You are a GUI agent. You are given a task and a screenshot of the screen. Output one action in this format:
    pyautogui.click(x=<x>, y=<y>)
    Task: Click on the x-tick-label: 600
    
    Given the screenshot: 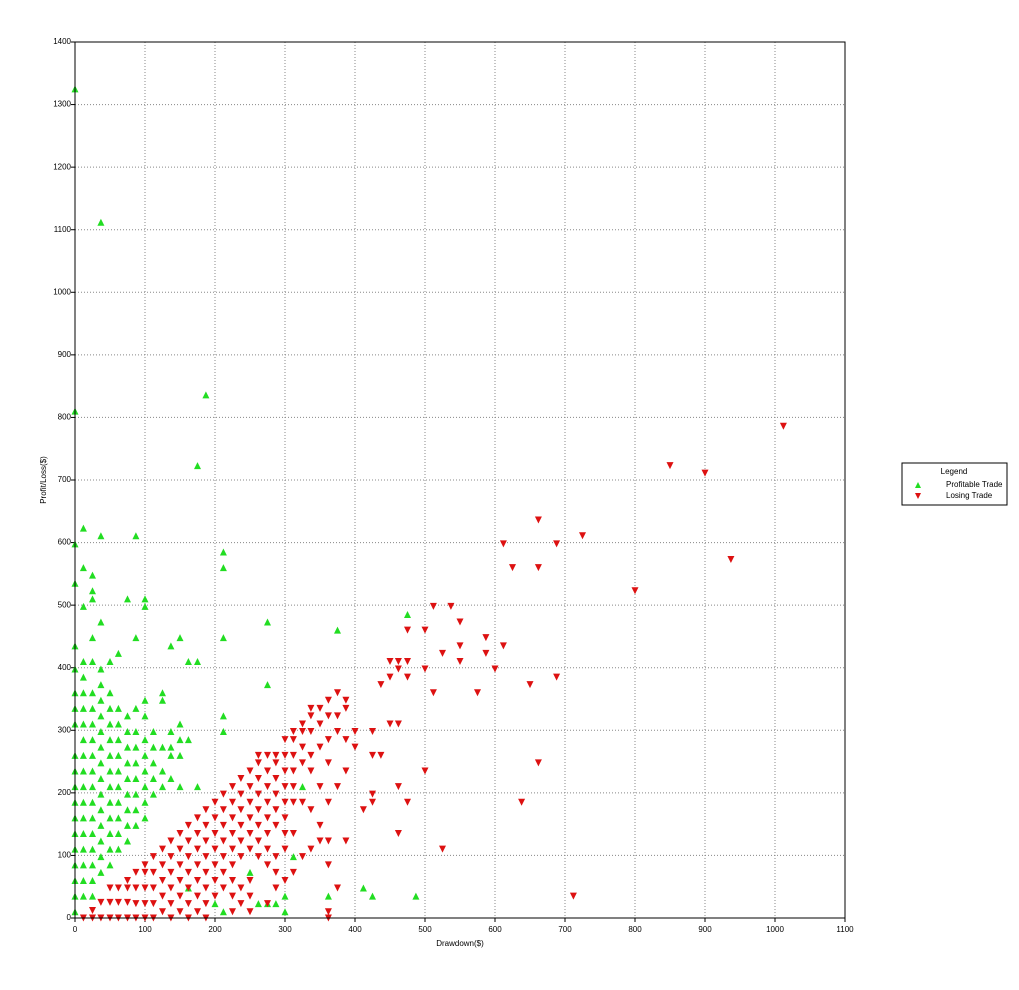 What is the action you would take?
    pyautogui.click(x=495, y=929)
    